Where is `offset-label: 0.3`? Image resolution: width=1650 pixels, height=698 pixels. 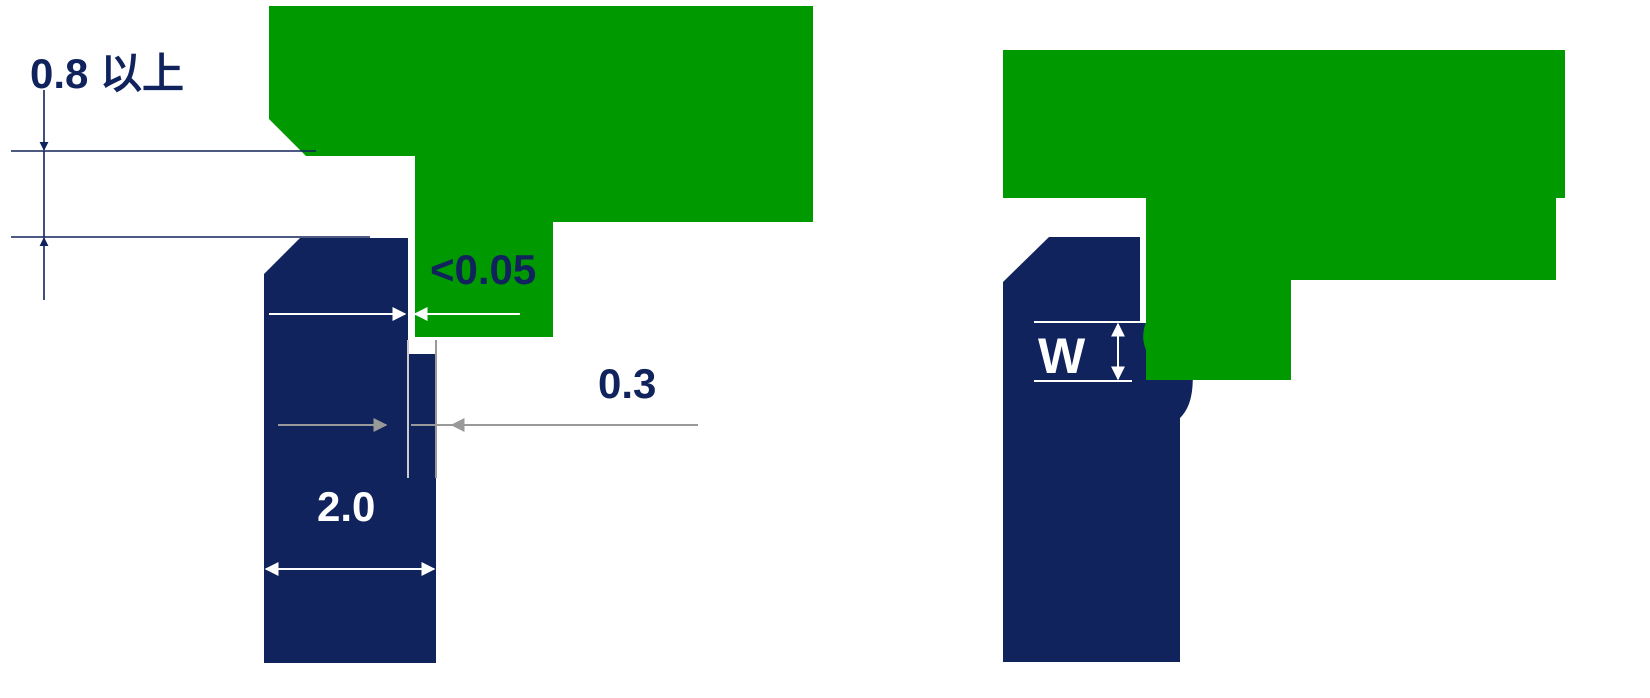 offset-label: 0.3 is located at coordinates (627, 383).